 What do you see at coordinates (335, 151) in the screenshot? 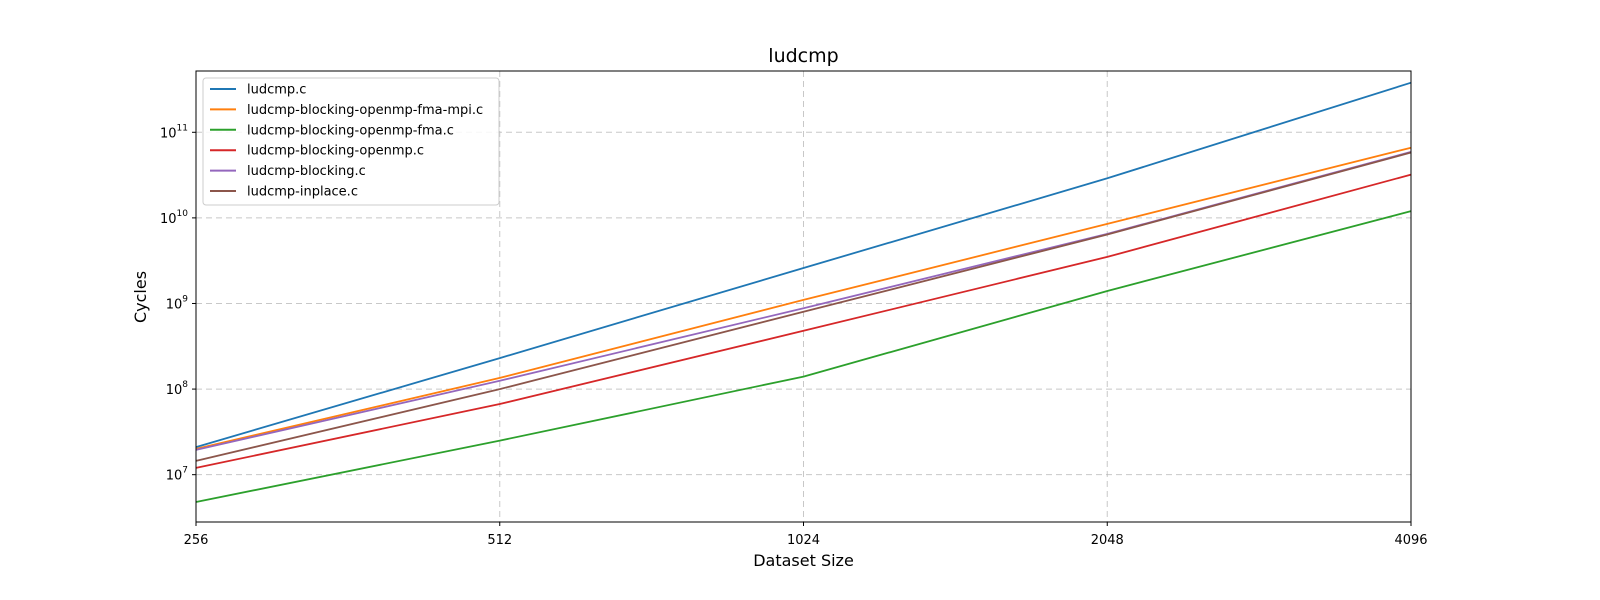
I see `legend-label: ludcmp-blocking-openmp.c` at bounding box center [335, 151].